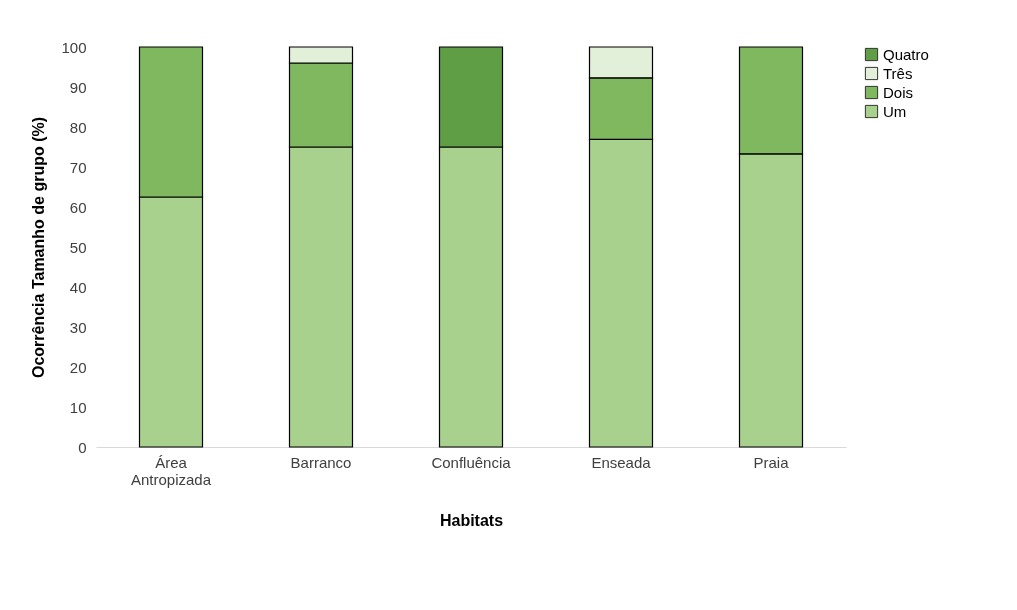  Describe the element at coordinates (898, 73) in the screenshot. I see `legend-label: Três` at that location.